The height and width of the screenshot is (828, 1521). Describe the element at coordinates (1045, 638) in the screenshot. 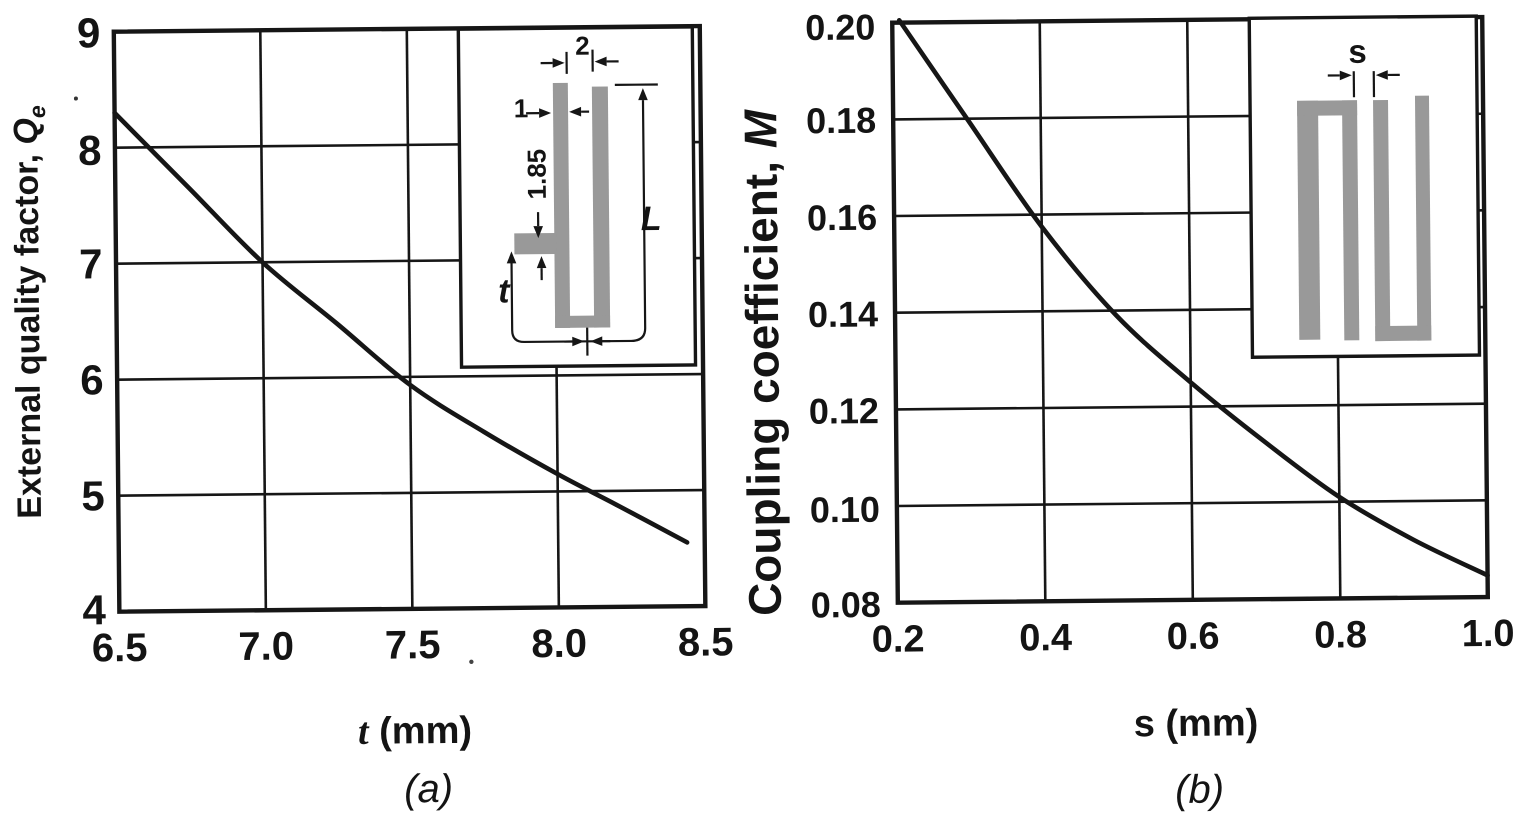

I see `svg-text: 0.4` at that location.